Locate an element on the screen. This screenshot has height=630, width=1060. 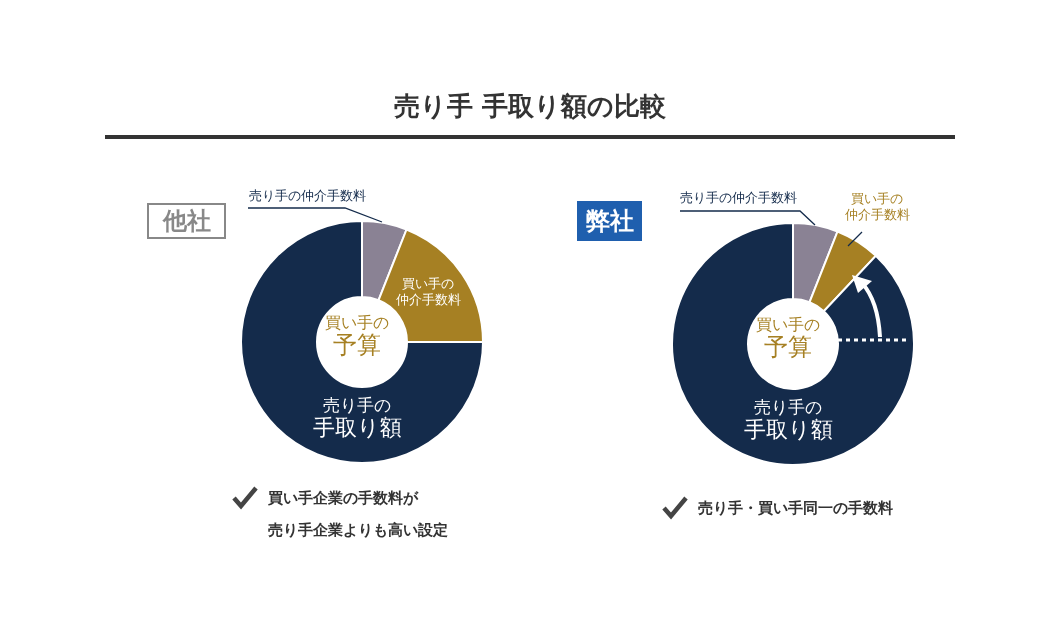
text: 売り手企業よりも高い設定 is located at coordinates (358, 530).